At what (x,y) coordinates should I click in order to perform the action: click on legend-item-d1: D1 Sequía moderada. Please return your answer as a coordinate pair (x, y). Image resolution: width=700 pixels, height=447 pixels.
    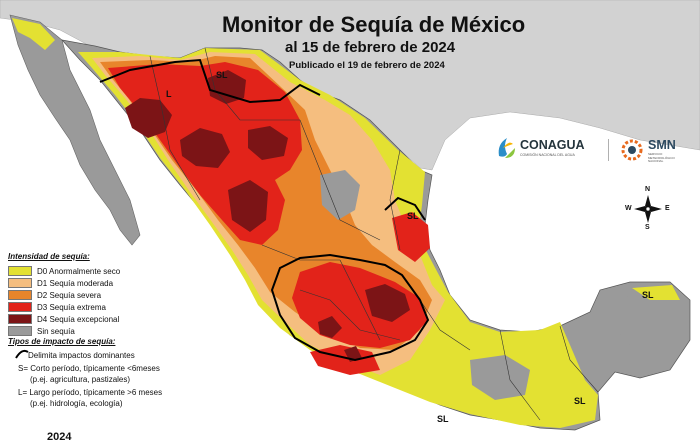
    Looking at the image, I should click on (60, 283).